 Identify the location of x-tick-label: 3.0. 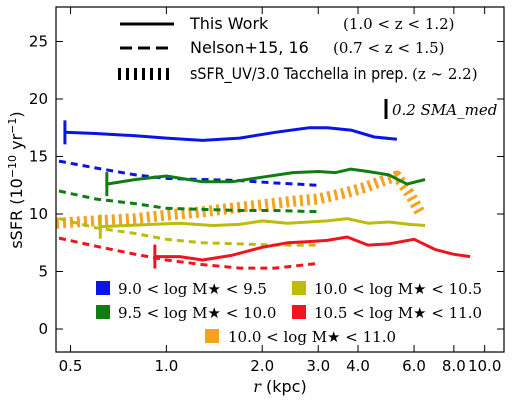
(318, 366).